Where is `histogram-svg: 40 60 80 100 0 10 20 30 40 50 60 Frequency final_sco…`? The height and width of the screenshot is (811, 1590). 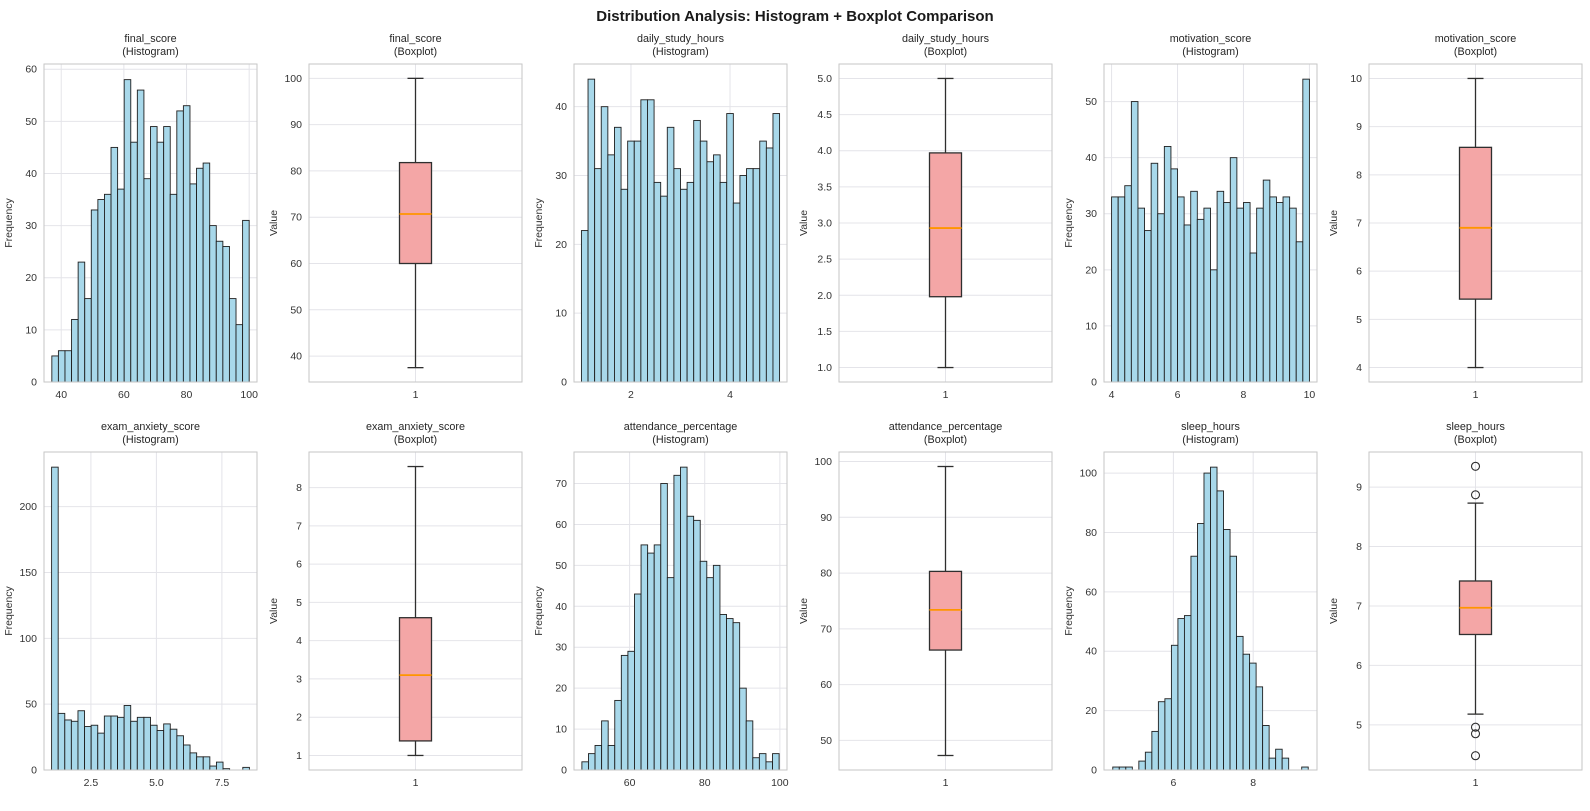 histogram-svg: 40 60 80 100 0 10 20 30 40 50 60 Frequency final_sco… is located at coordinates (130, 217).